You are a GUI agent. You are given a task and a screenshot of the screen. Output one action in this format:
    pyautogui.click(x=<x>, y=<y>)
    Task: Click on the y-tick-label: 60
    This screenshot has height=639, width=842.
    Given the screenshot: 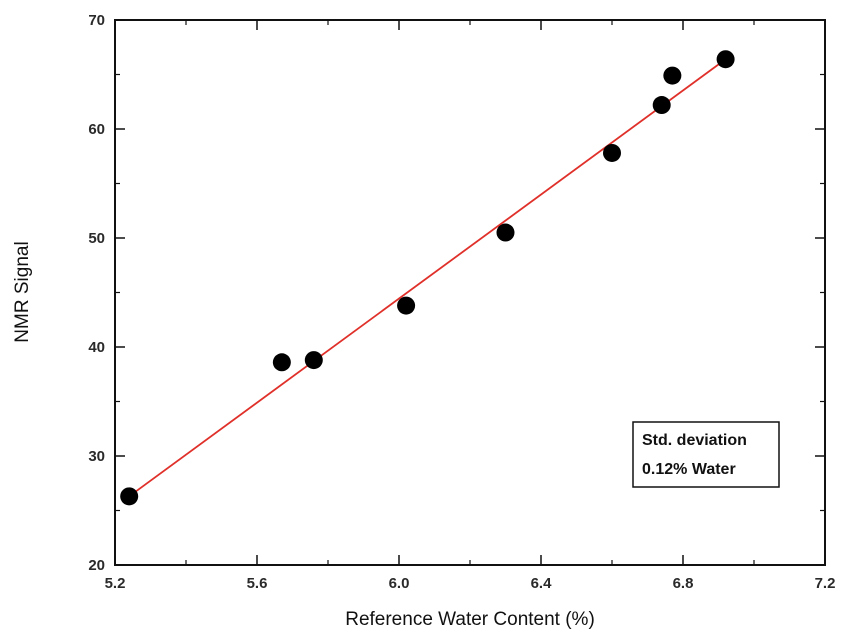 What is the action you would take?
    pyautogui.click(x=96, y=129)
    